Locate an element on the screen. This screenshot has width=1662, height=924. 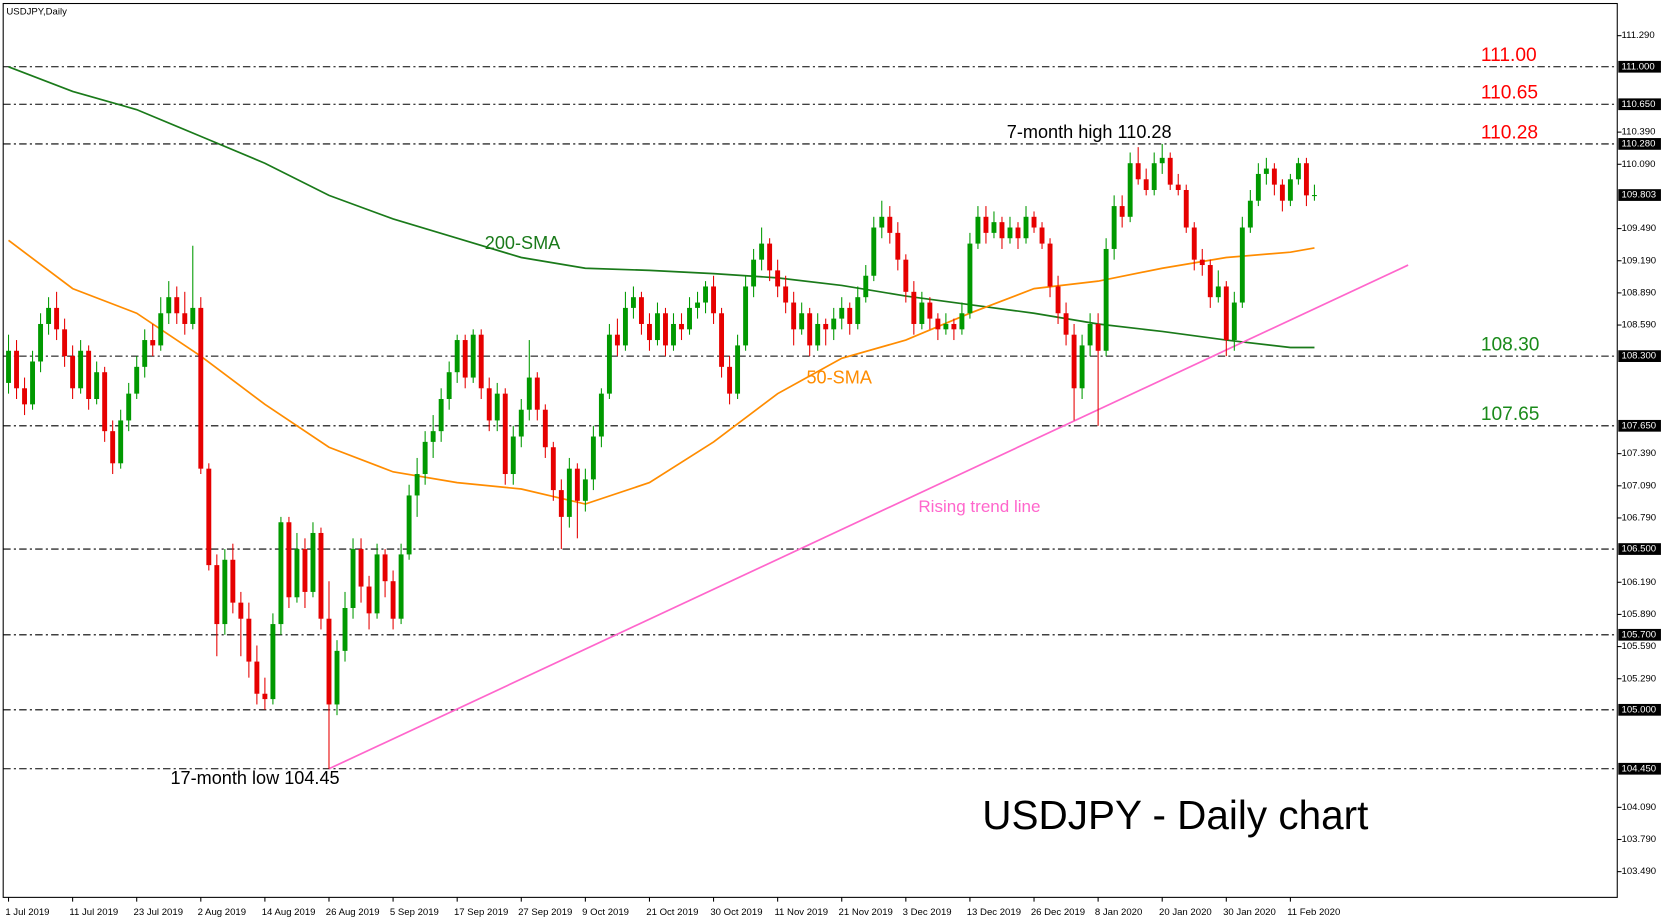
y-tick-label: 104.090 is located at coordinates (1639, 807).